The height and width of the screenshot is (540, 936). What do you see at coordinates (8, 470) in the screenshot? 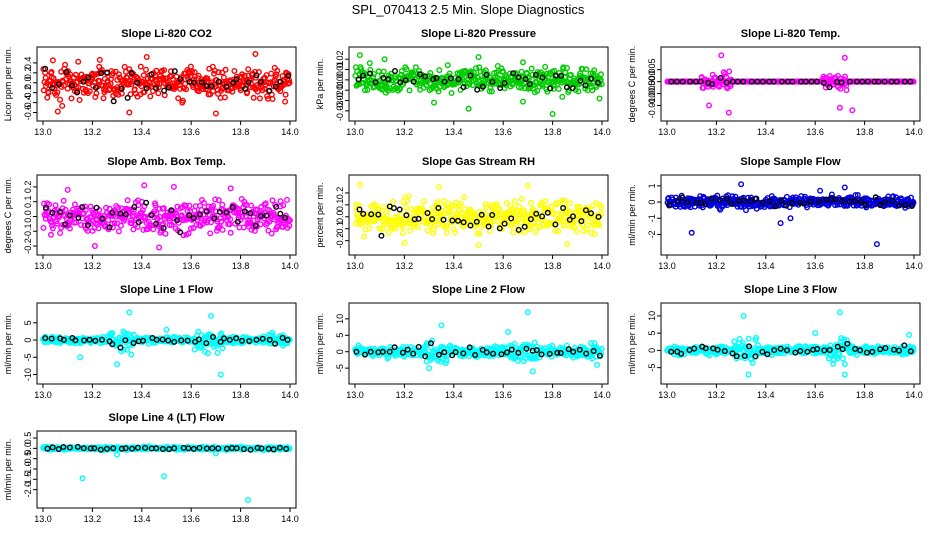
I see `y-axis-label: ml/min per min.` at bounding box center [8, 470].